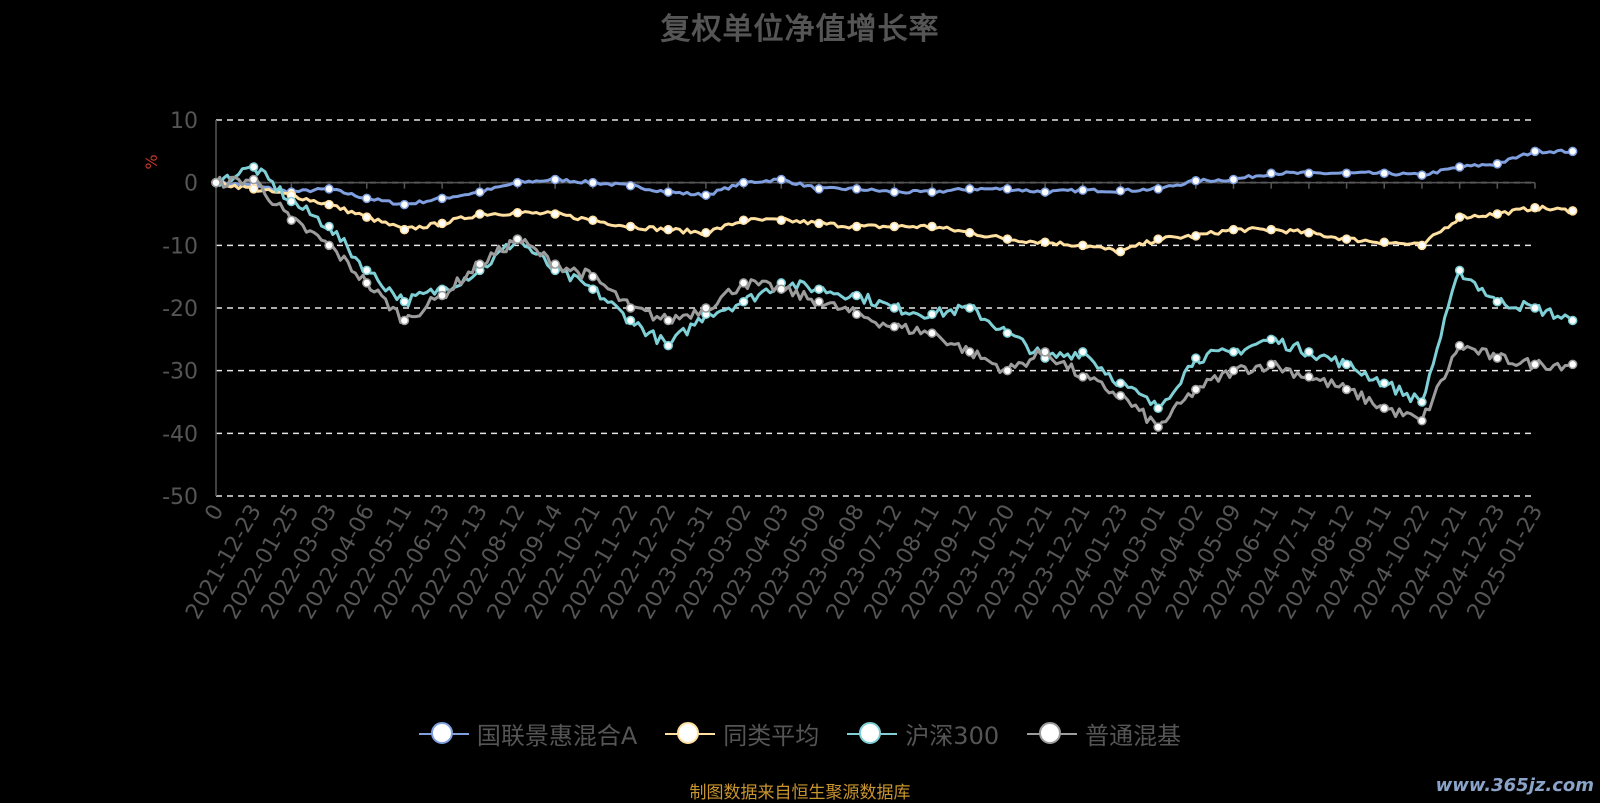 The height and width of the screenshot is (803, 1600). Describe the element at coordinates (180, 372) in the screenshot. I see `y-tick-label: -30` at that location.